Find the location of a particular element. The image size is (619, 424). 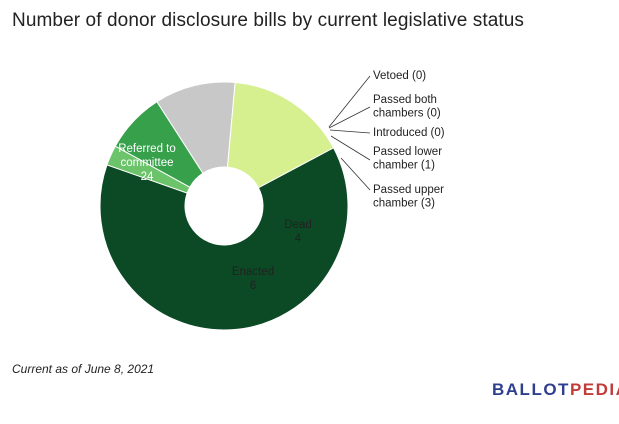

footnote: Current as of June 8, 2021 is located at coordinates (83, 369).